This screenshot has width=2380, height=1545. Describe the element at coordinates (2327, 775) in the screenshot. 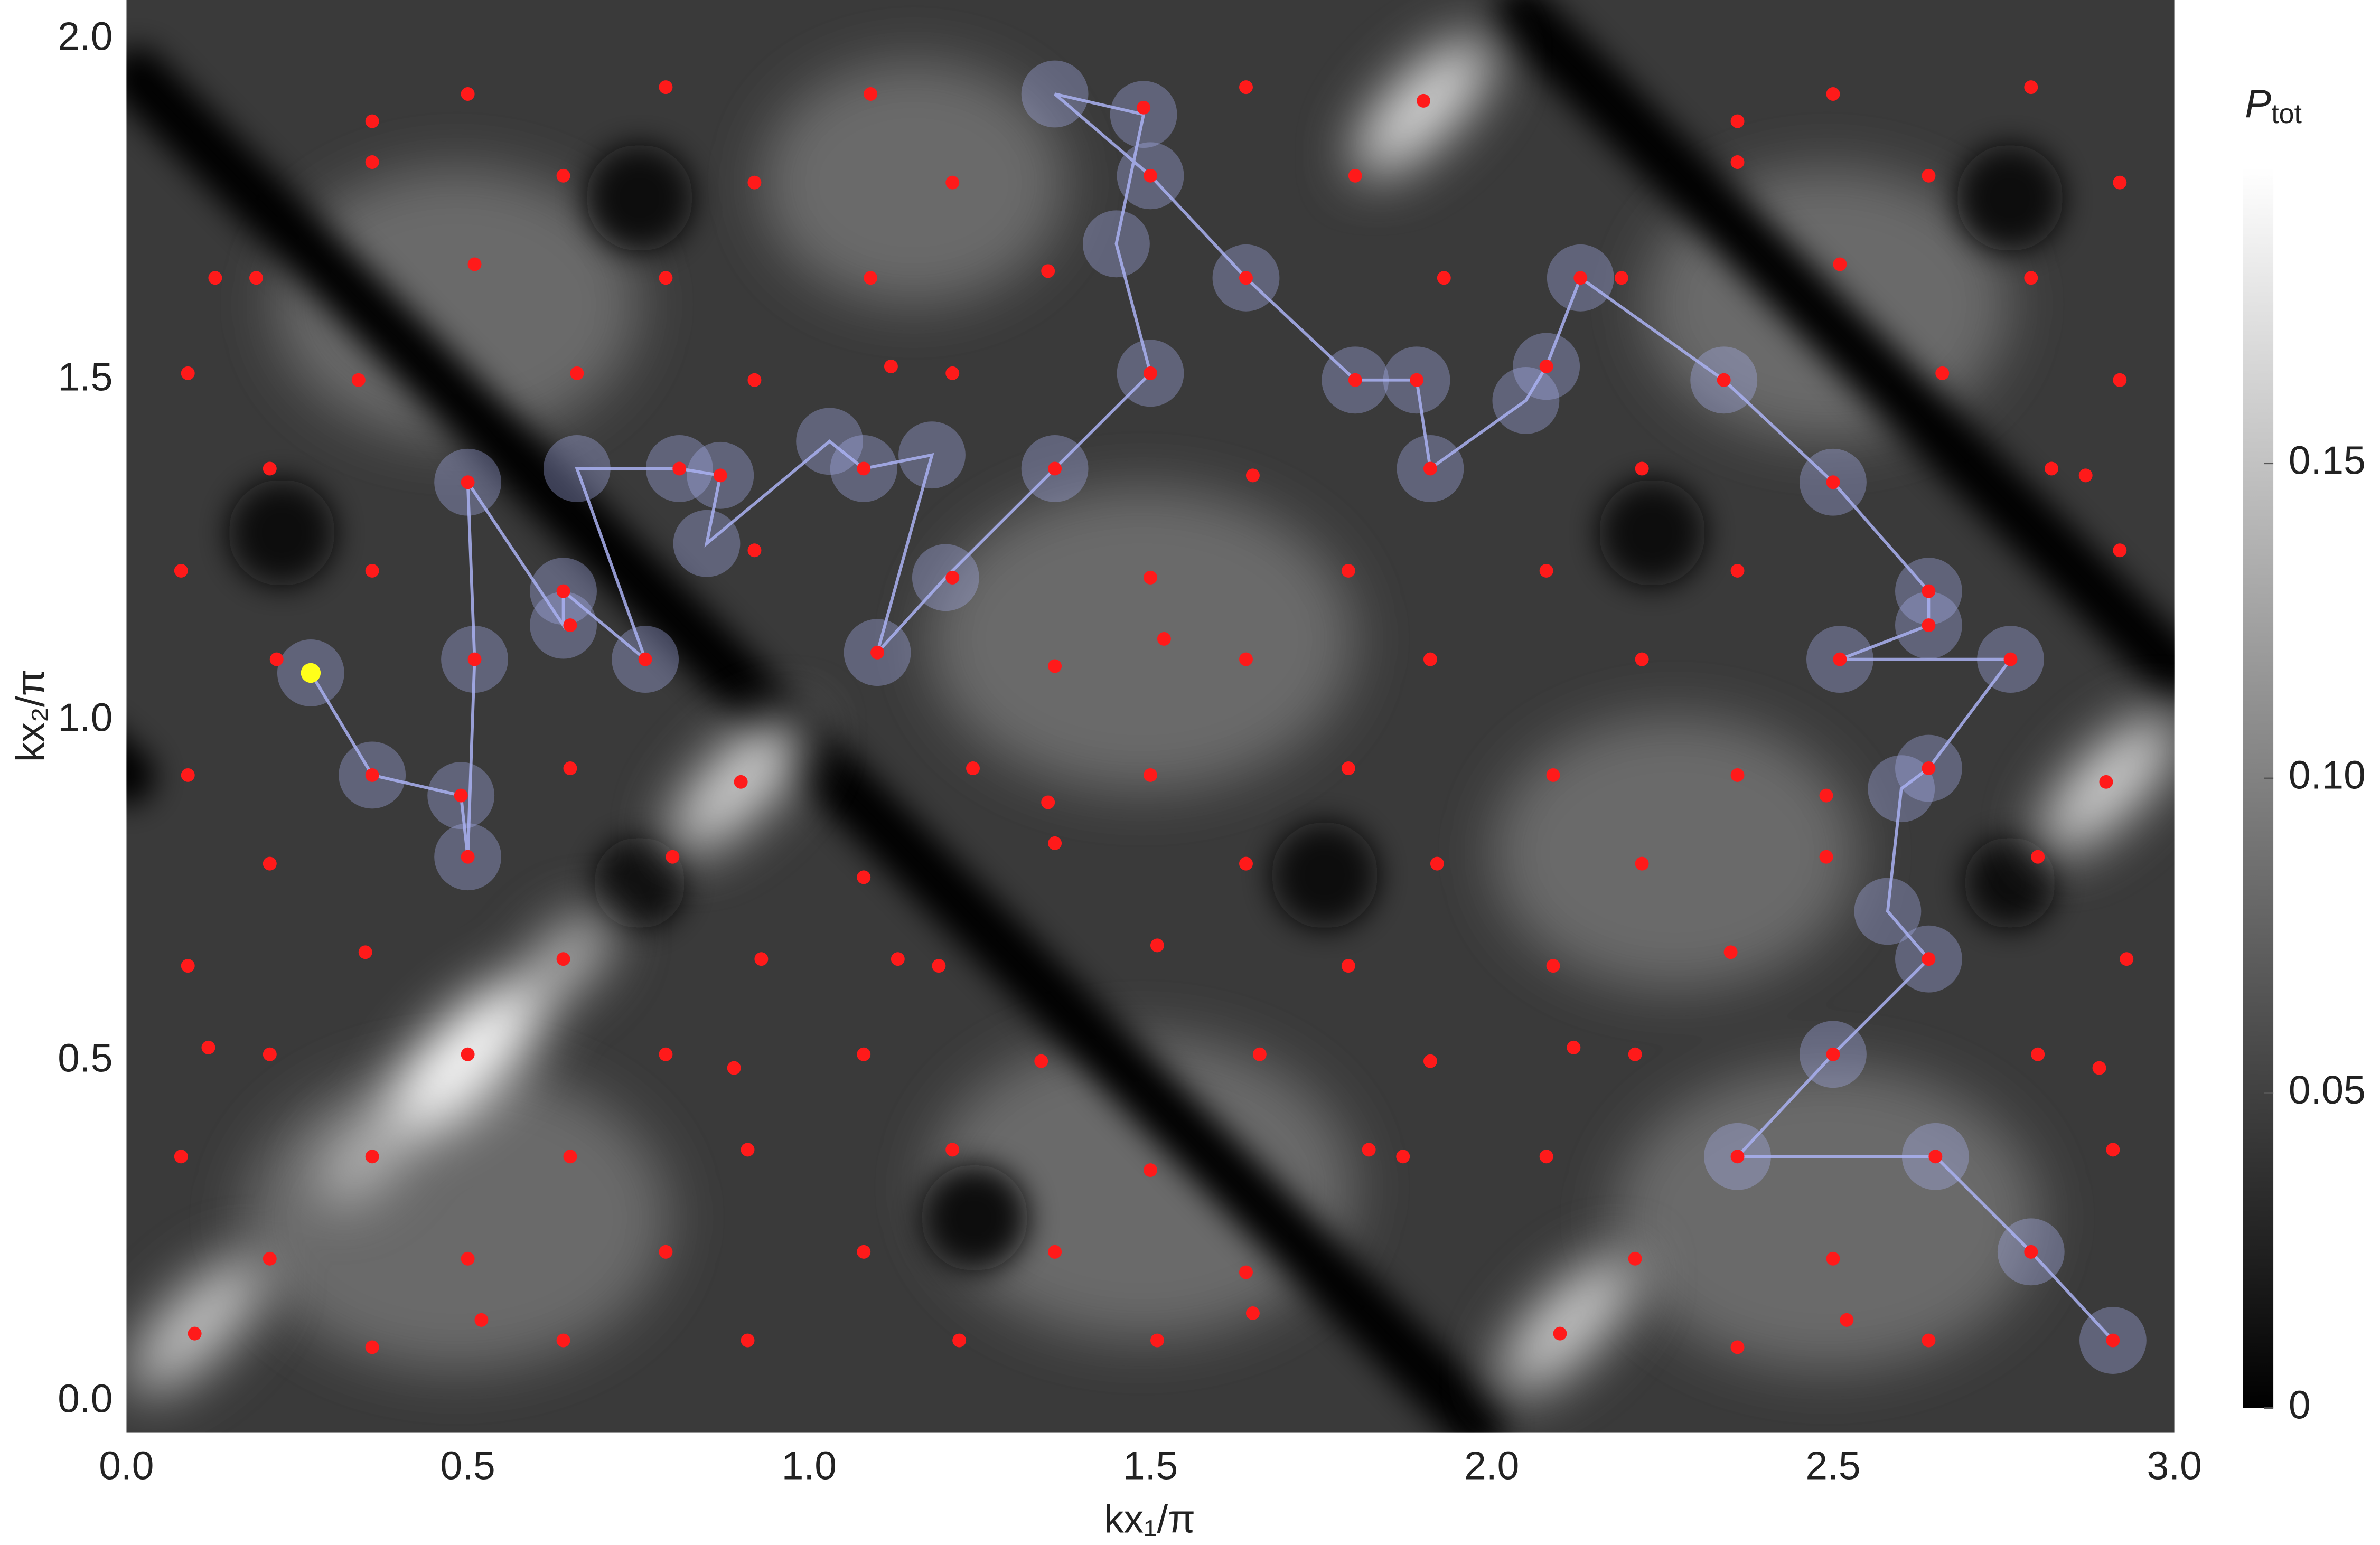

I see `colorbar-tick-label: 0.10` at that location.